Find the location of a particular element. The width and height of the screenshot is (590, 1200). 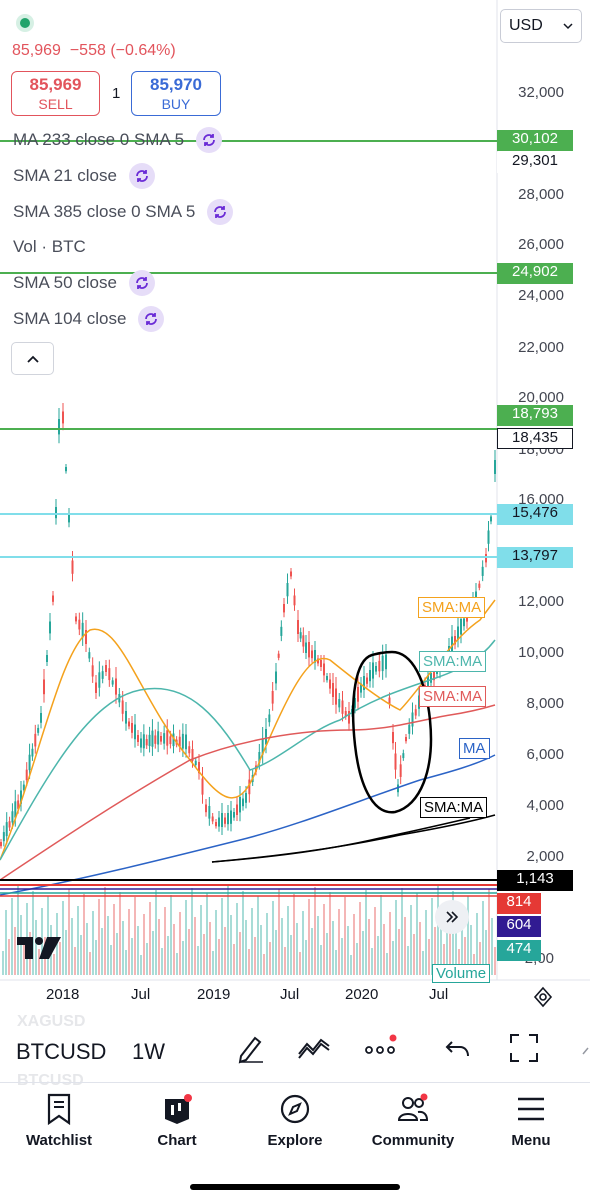

undo-button is located at coordinates (458, 1050).